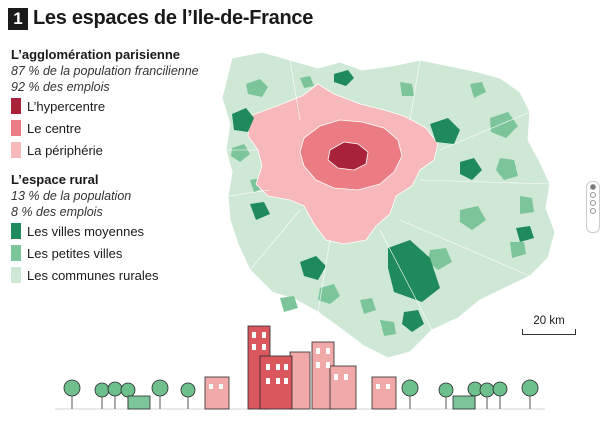 The width and height of the screenshot is (607, 421). What do you see at coordinates (86, 231) in the screenshot?
I see `legend-label: Les villes moyennes` at bounding box center [86, 231].